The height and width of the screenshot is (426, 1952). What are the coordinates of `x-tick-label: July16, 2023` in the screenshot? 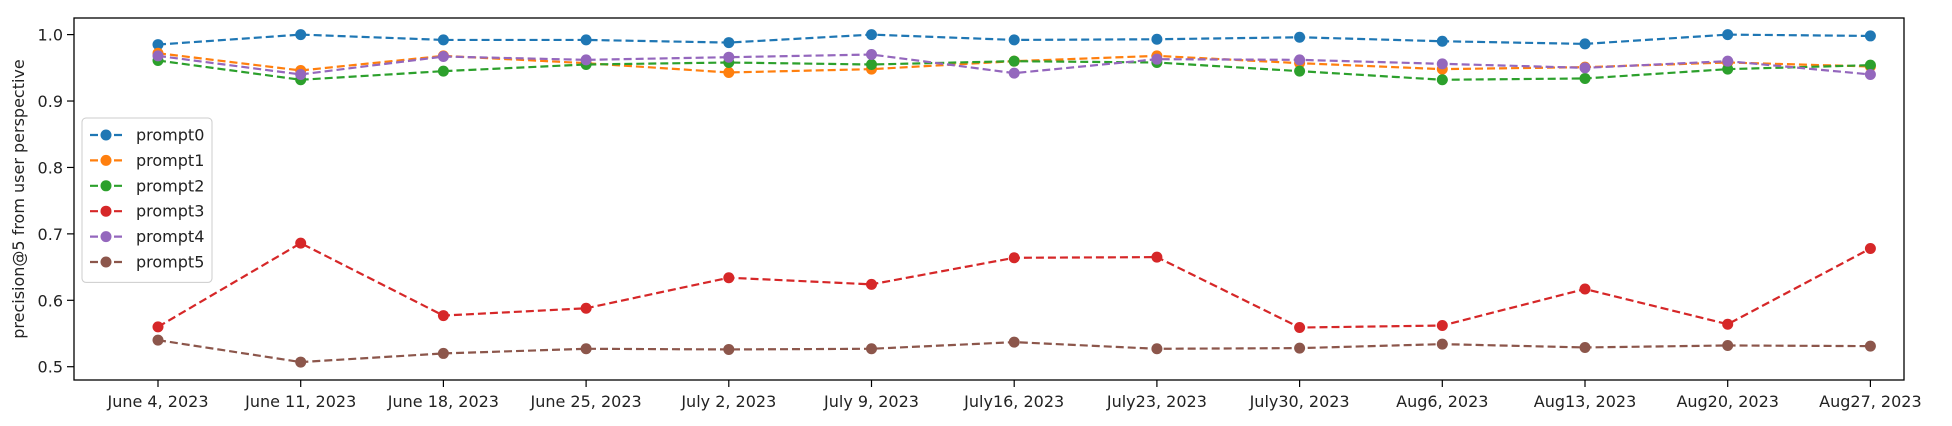 It's located at (1013, 401).